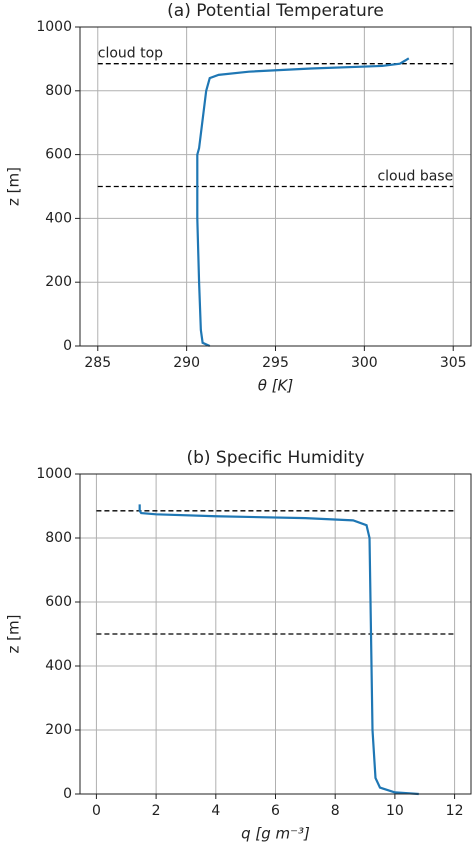 This screenshot has height=850, width=473. Describe the element at coordinates (364, 363) in the screenshot. I see `x-tick-label: 300` at that location.